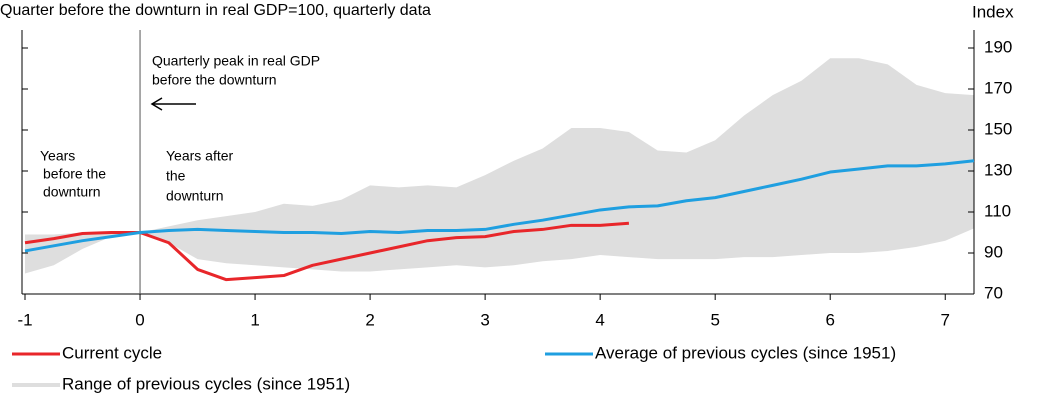 The width and height of the screenshot is (1043, 403). What do you see at coordinates (993, 292) in the screenshot?
I see `y-tick-label: 70` at bounding box center [993, 292].